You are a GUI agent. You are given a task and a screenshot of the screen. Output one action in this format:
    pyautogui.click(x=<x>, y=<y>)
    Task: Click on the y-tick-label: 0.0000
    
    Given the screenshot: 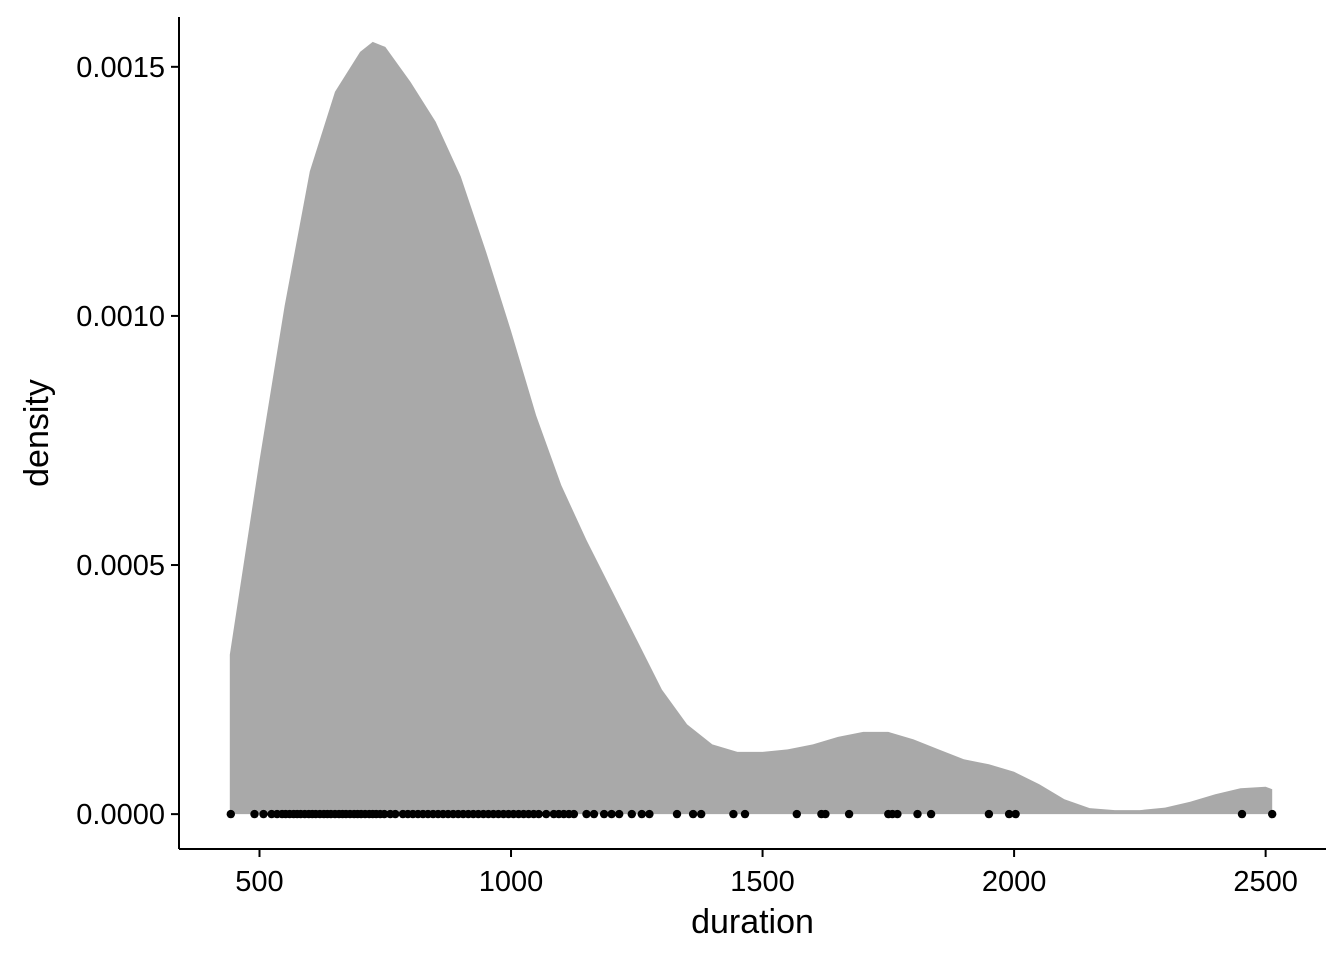 What is the action you would take?
    pyautogui.click(x=120, y=815)
    